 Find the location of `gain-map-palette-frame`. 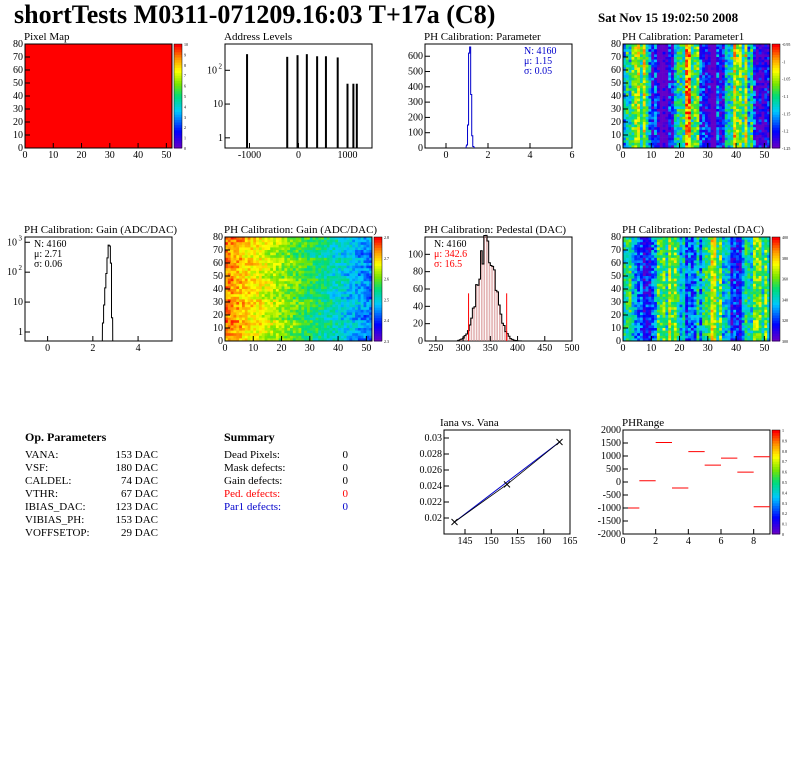

gain-map-palette-frame is located at coordinates (378, 289).